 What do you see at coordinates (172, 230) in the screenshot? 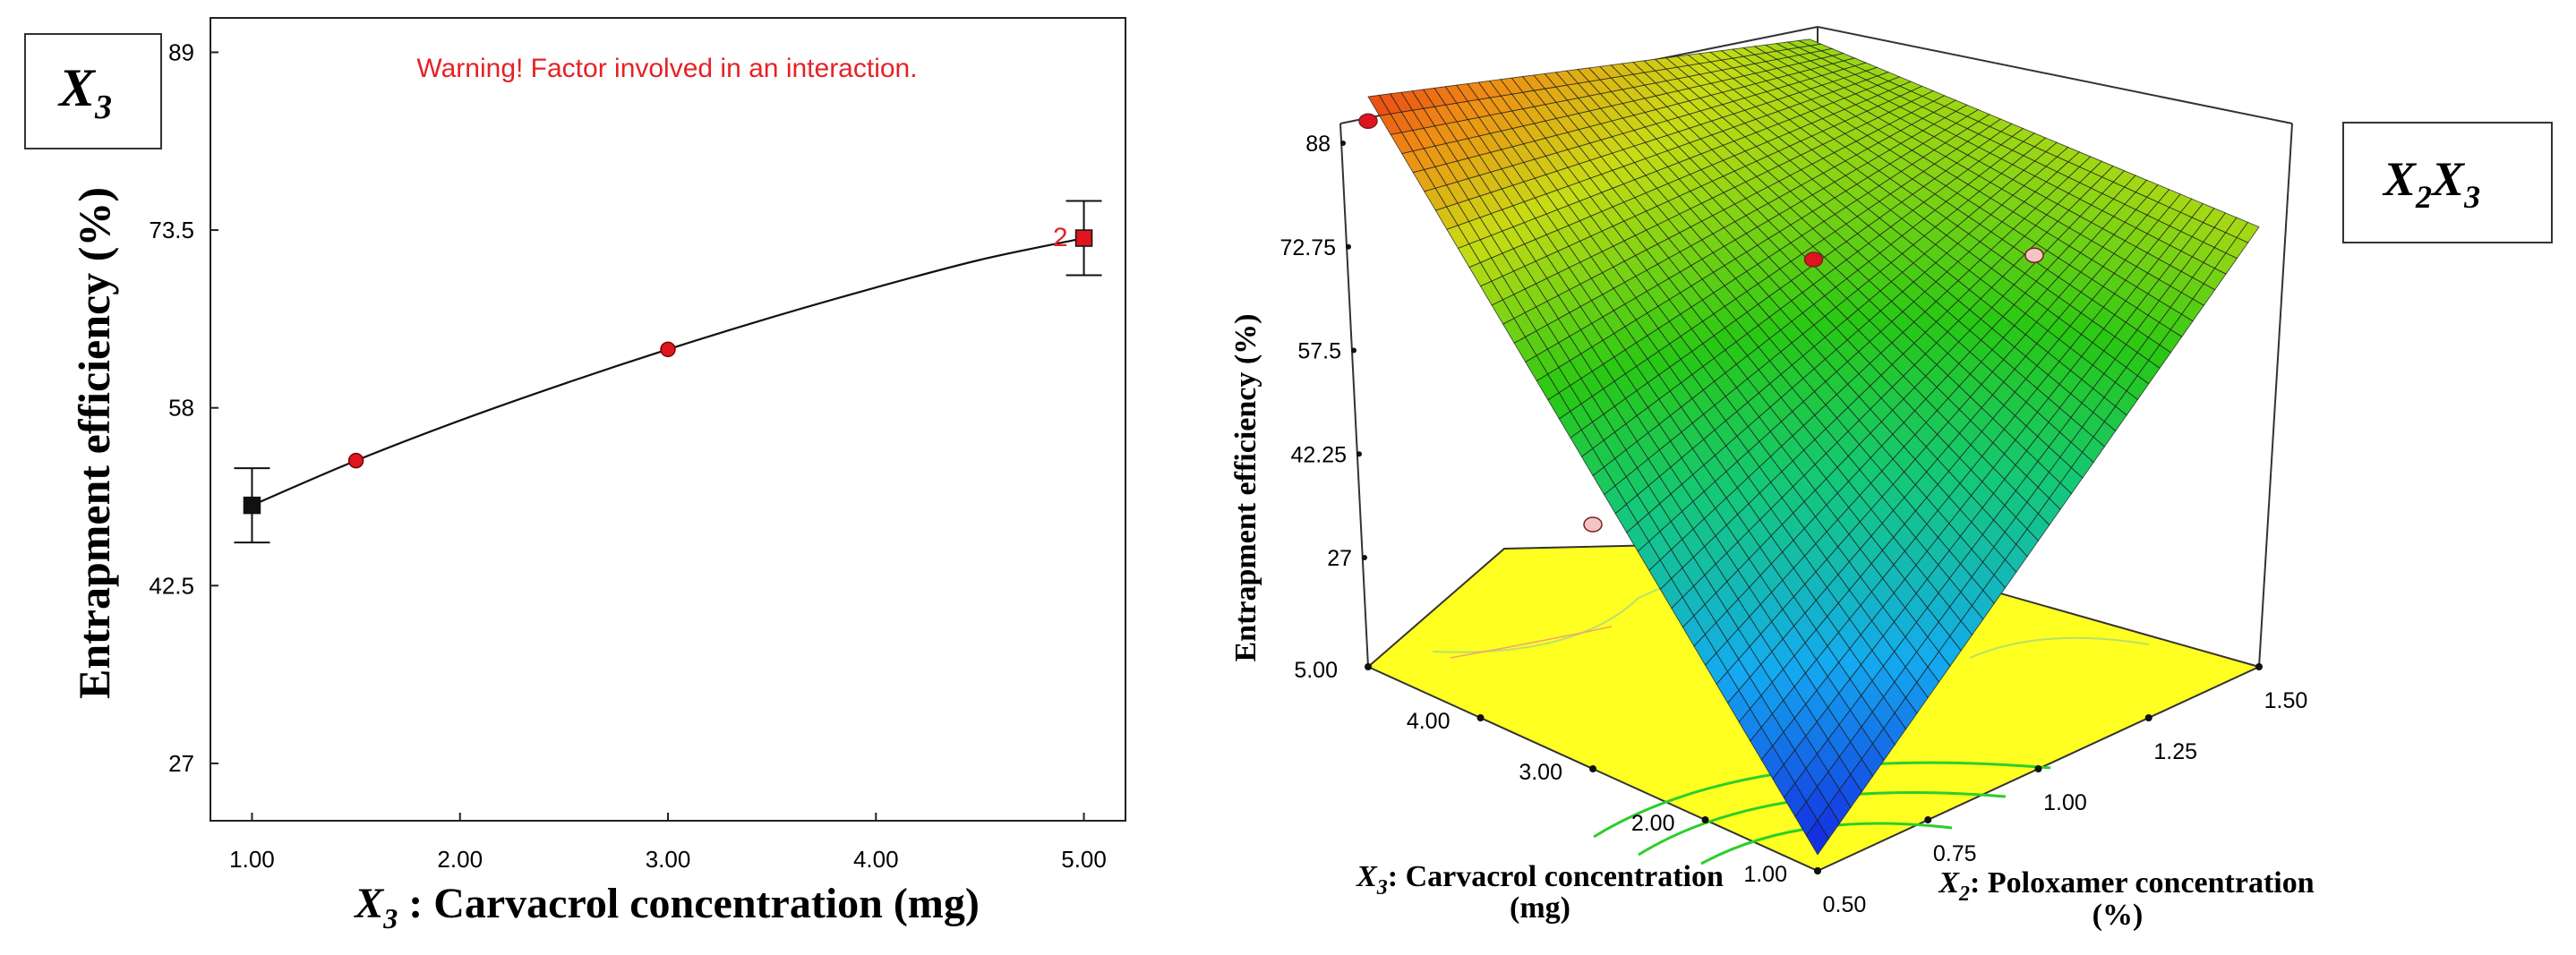
I see `y-tick-label: 73.5` at bounding box center [172, 230].